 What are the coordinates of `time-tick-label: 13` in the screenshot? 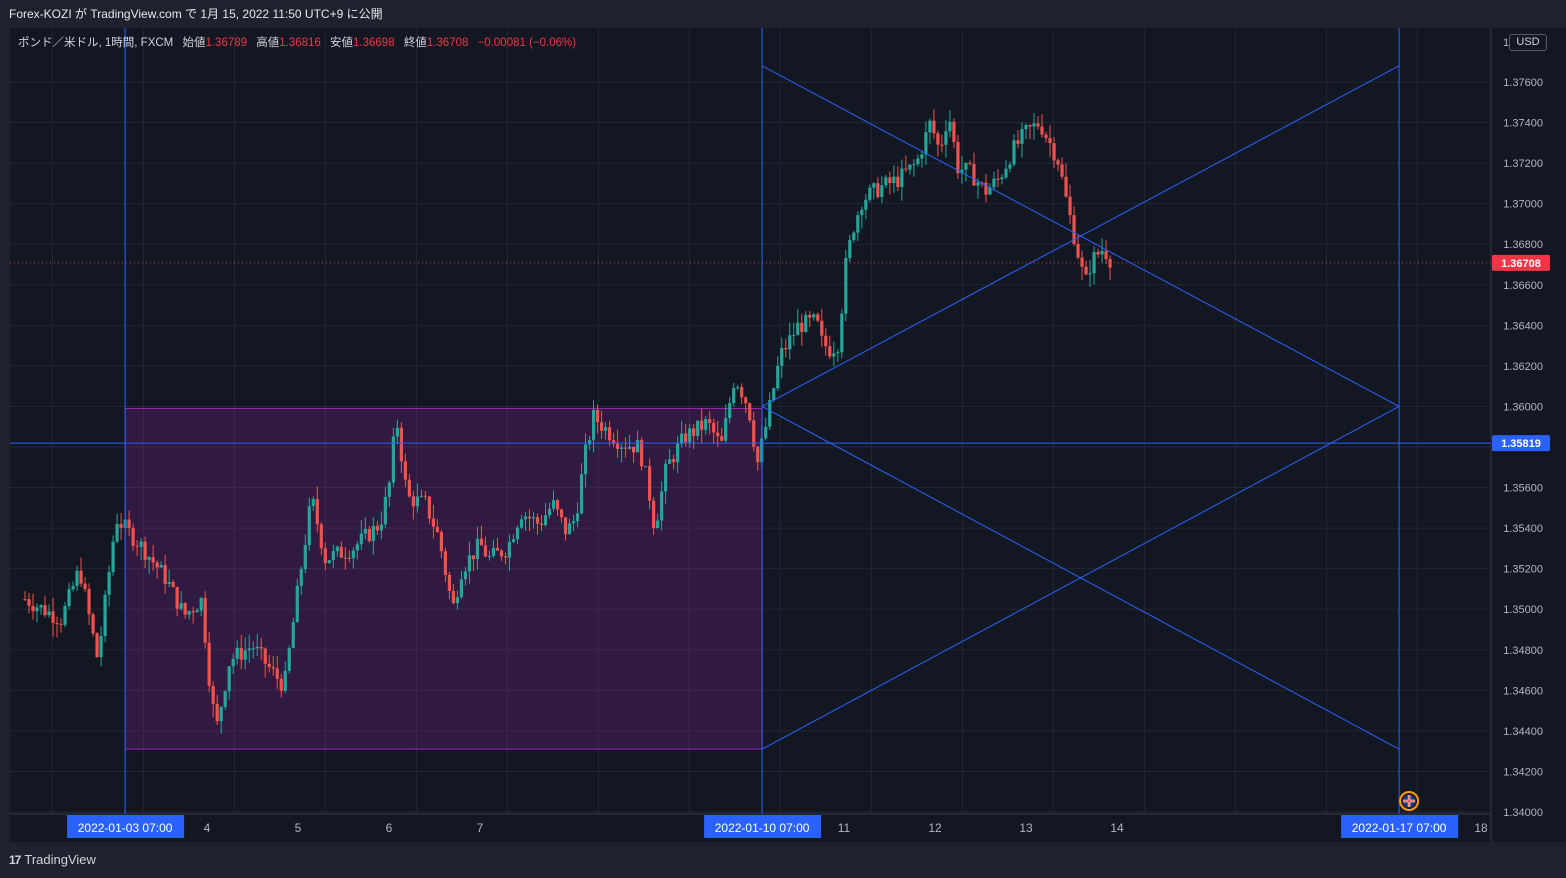 It's located at (1026, 828).